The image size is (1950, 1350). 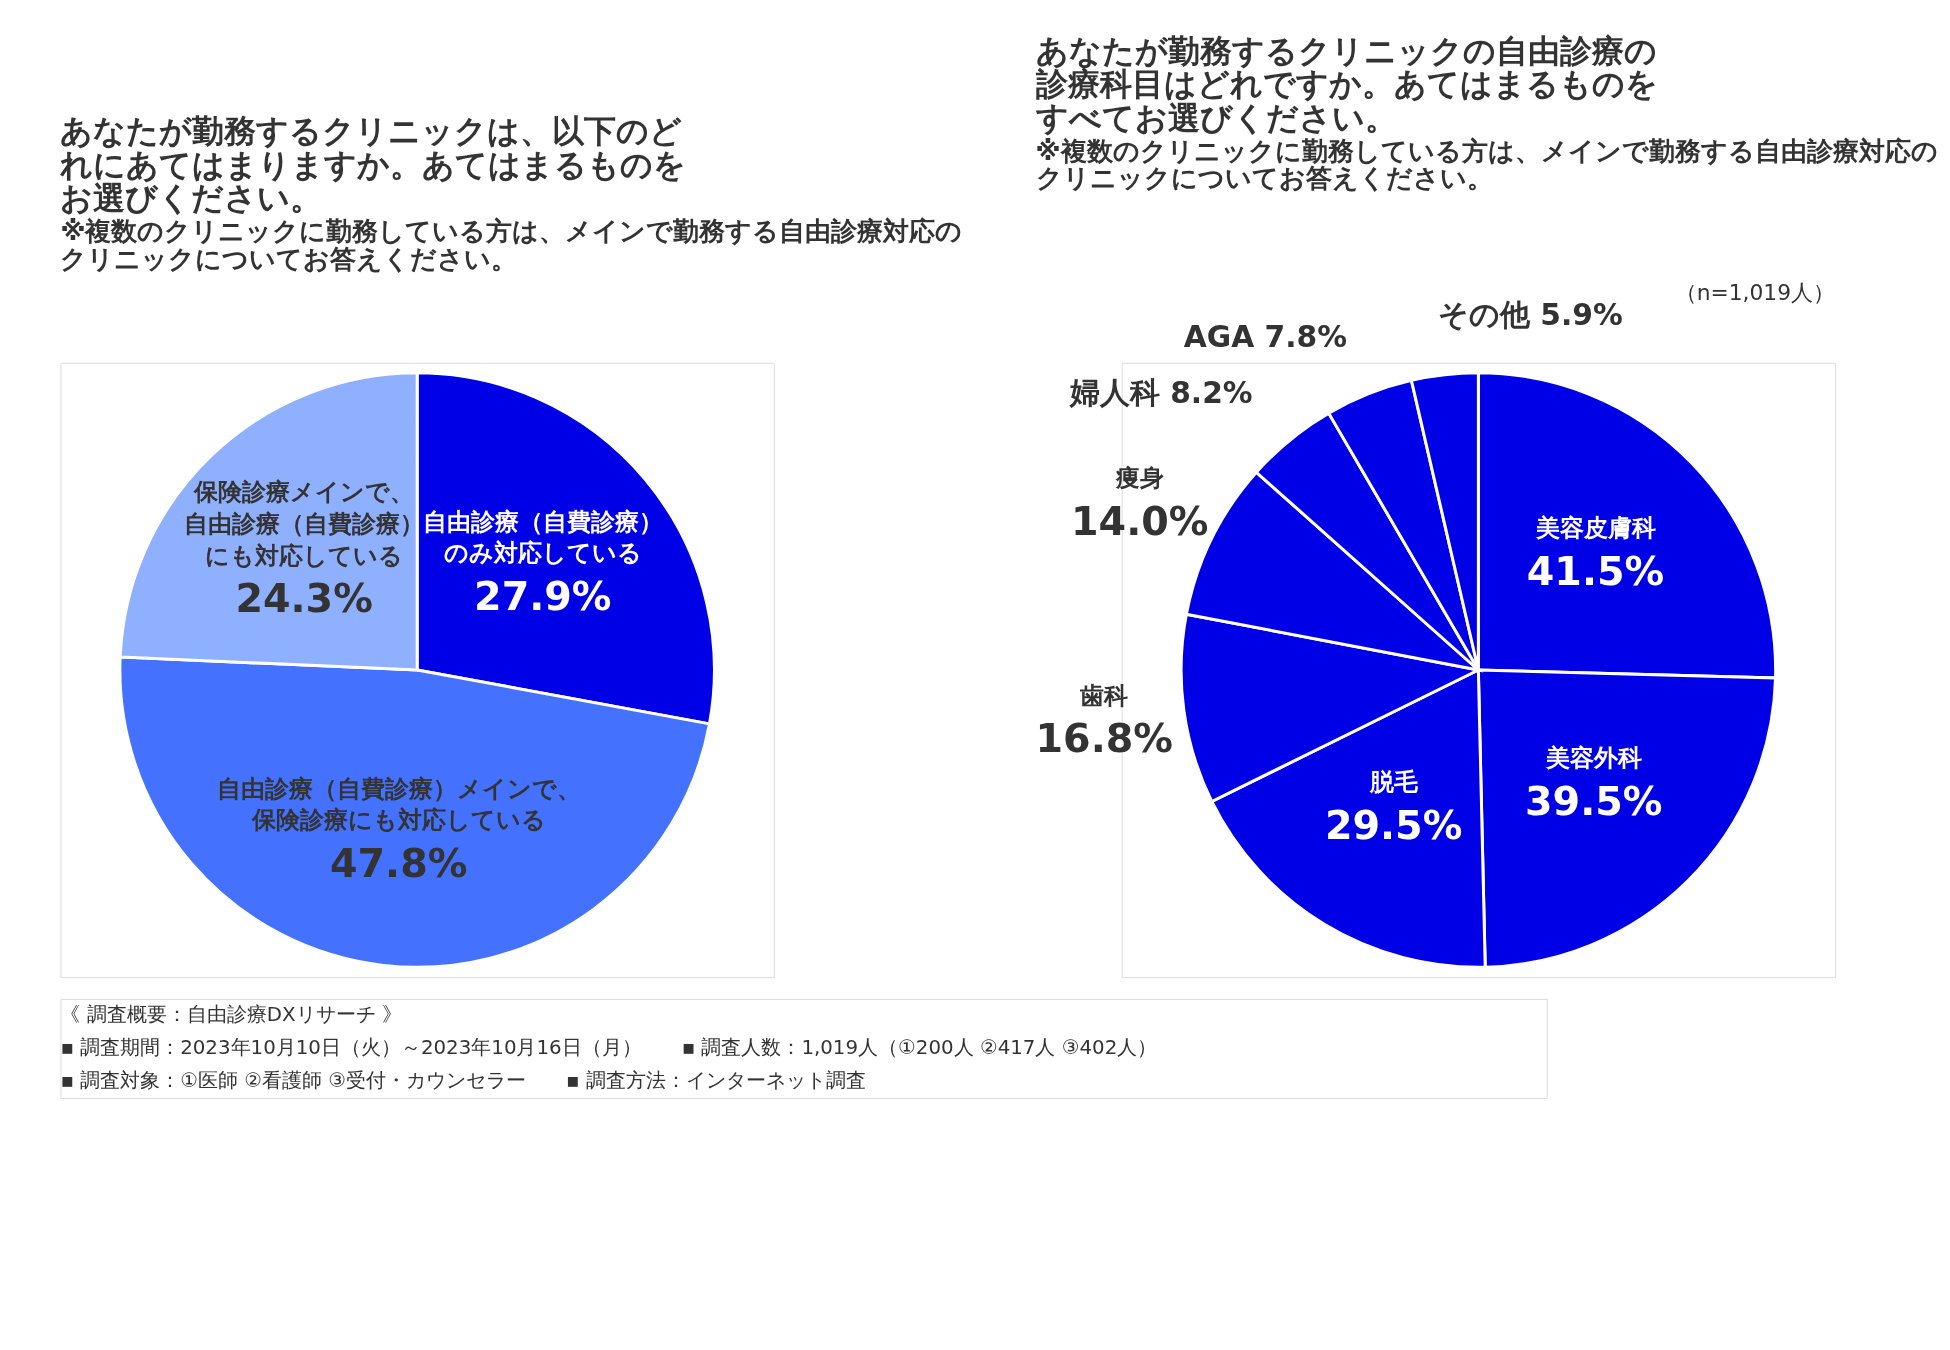 I want to click on chart-title: あなたが勤務するクリニックの自由診療の診療科目はどれですか。あてはまるものをすべてお選びください。, so click(x=1346, y=84).